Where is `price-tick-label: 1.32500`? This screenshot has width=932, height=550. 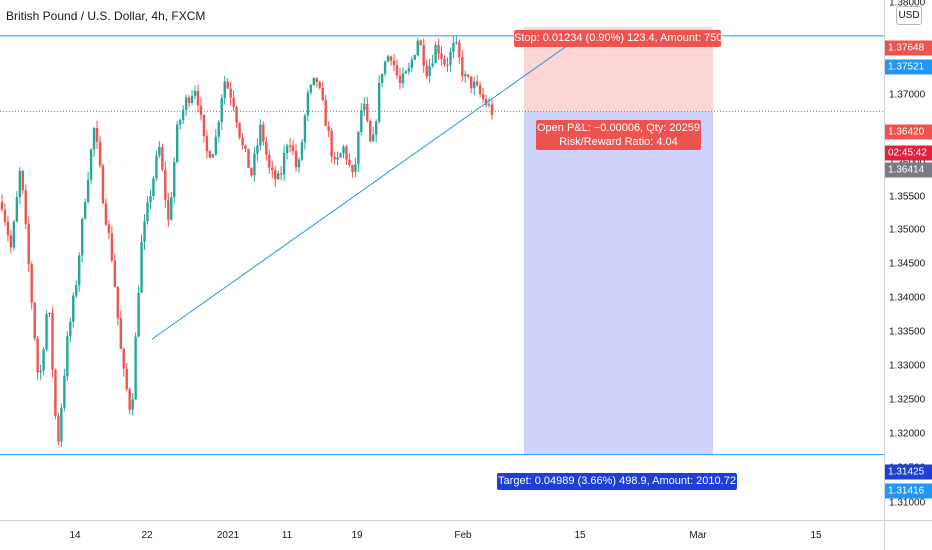
price-tick-label: 1.32500 is located at coordinates (907, 400).